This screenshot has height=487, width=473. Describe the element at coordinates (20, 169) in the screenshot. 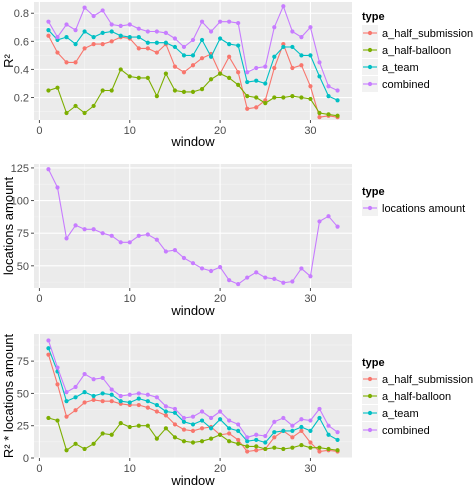

I see `y-tick-label: 125` at that location.